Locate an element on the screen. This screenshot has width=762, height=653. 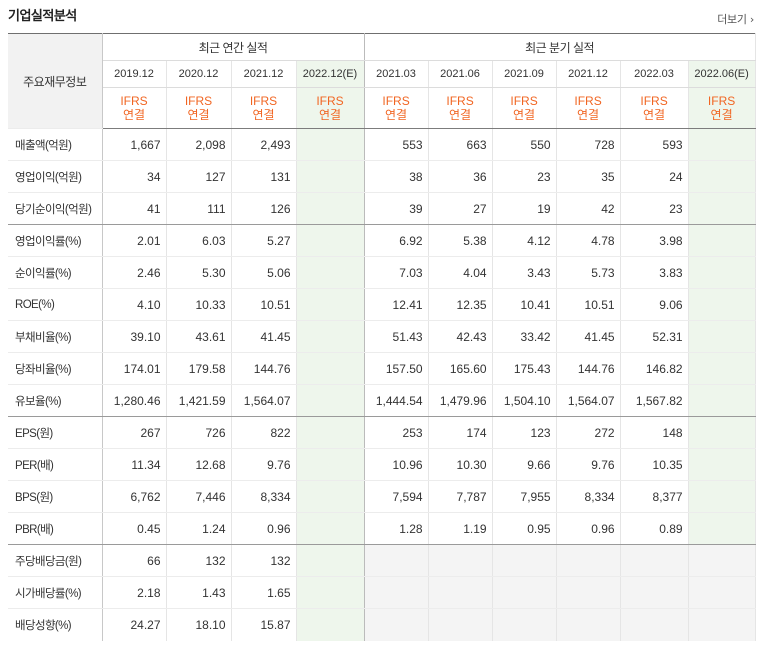
quarter-value-cell: 1,444.54 is located at coordinates (396, 400).